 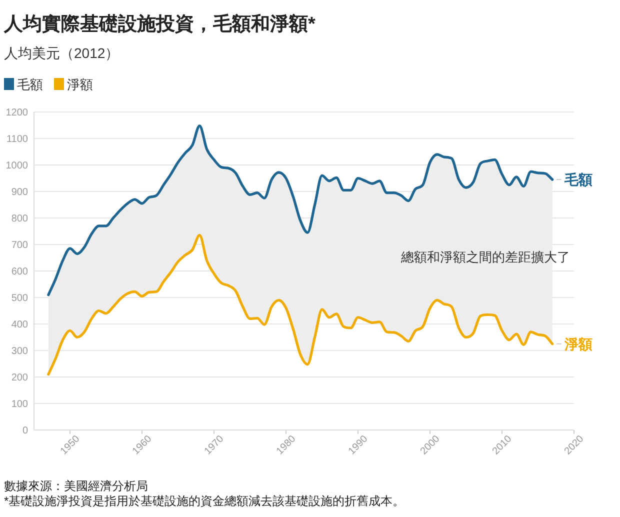 What do you see at coordinates (19, 298) in the screenshot?
I see `y-tick-label: 500` at bounding box center [19, 298].